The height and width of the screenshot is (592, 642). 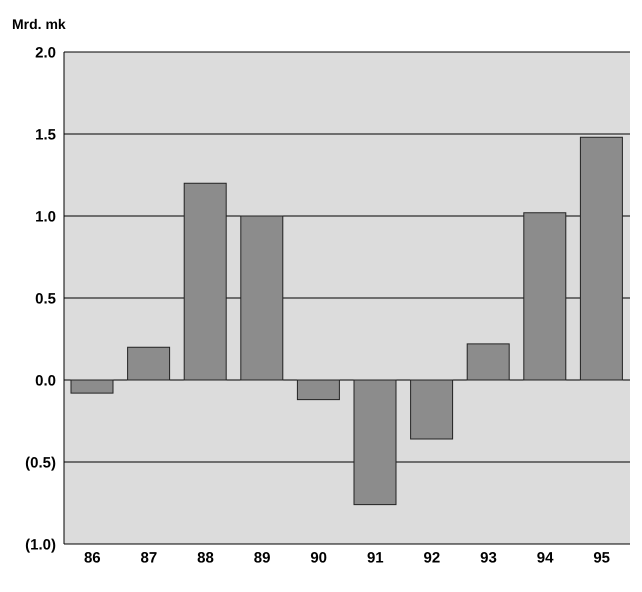 What do you see at coordinates (45, 53) in the screenshot?
I see `y-tick-label: 2.0` at bounding box center [45, 53].